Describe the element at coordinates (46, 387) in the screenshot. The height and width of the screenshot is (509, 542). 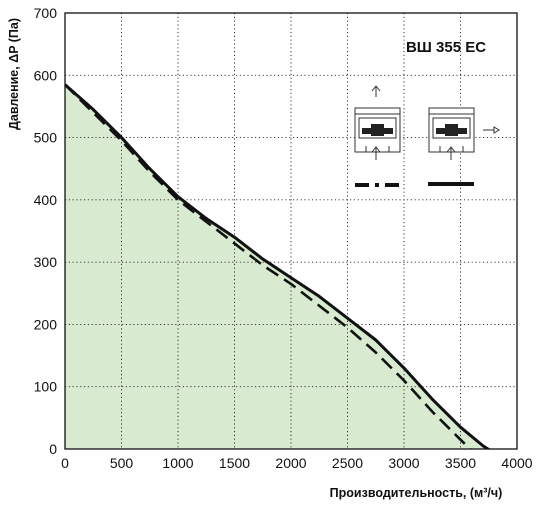
I see `y-tick-label-100: 100` at that location.